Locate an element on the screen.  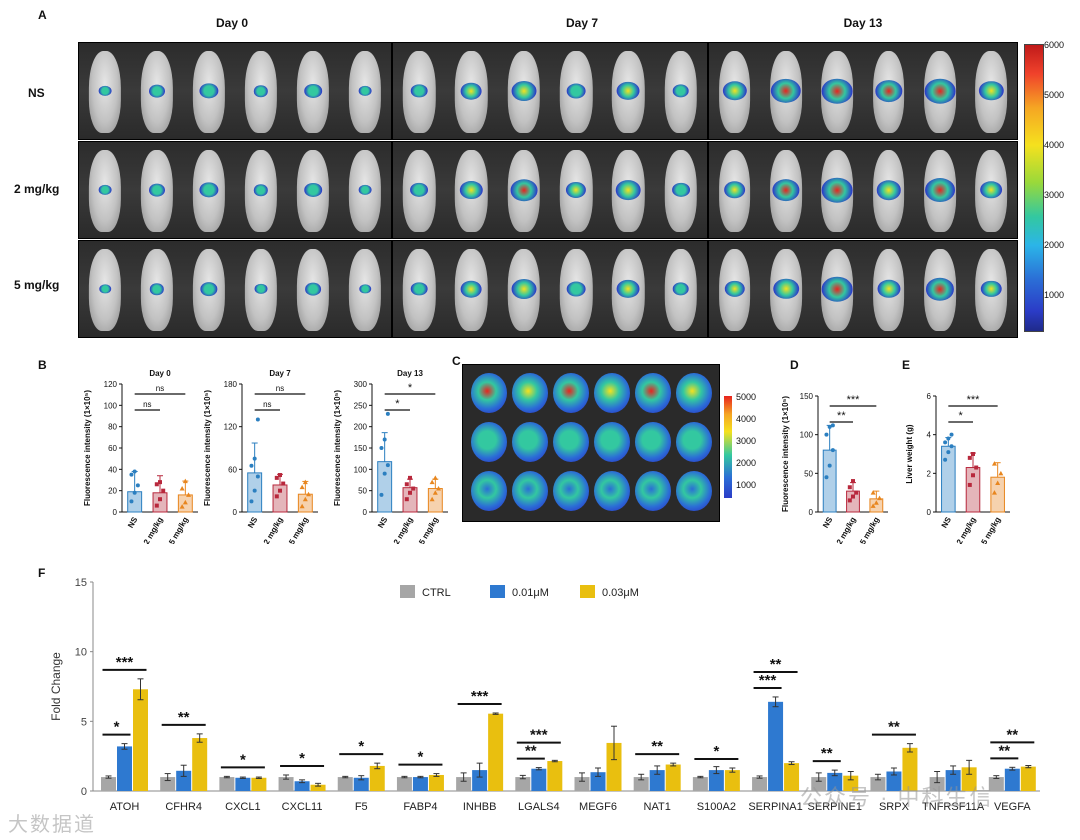
y-tick-label: 80 is located at coordinates (112, 427).